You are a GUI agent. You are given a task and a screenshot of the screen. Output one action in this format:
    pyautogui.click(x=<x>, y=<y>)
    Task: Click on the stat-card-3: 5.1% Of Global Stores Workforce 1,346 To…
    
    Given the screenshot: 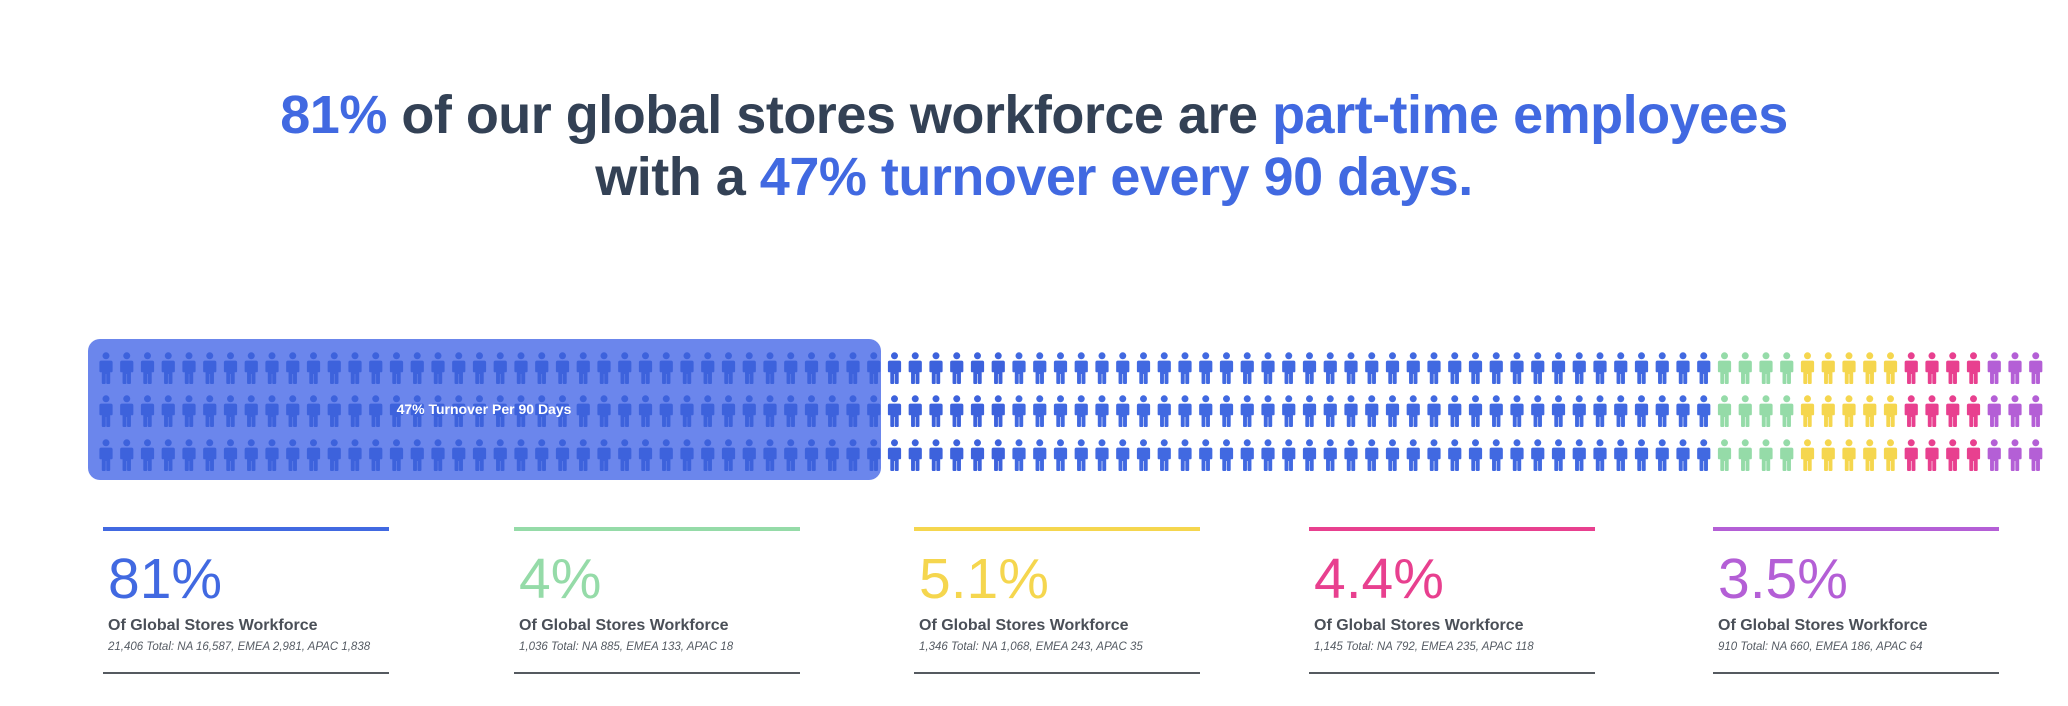 What is the action you would take?
    pyautogui.click(x=1057, y=602)
    